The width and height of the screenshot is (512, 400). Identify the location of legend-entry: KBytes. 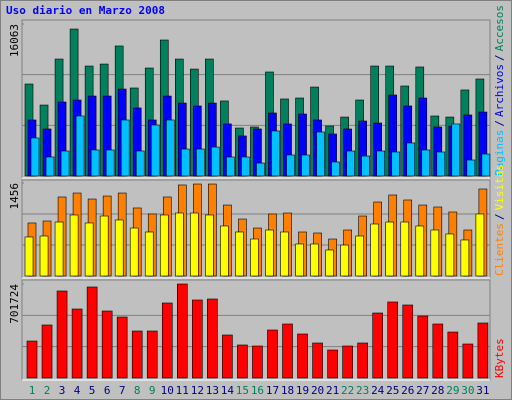
(499, 358).